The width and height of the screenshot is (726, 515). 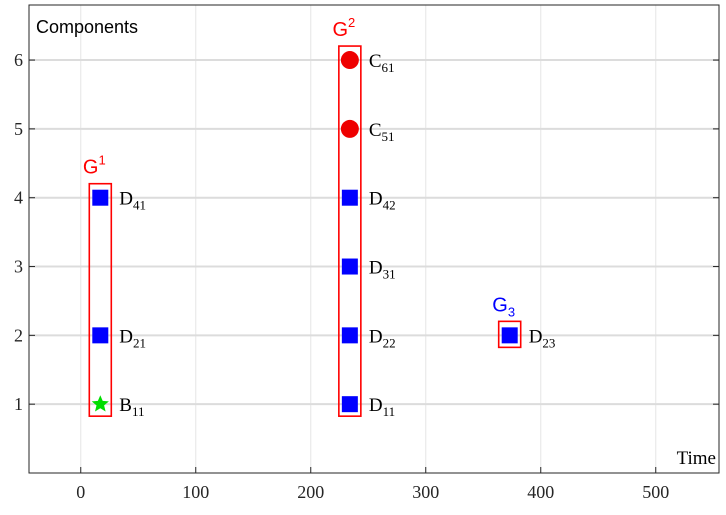 I want to click on x-tick-label: 200, so click(x=310, y=492).